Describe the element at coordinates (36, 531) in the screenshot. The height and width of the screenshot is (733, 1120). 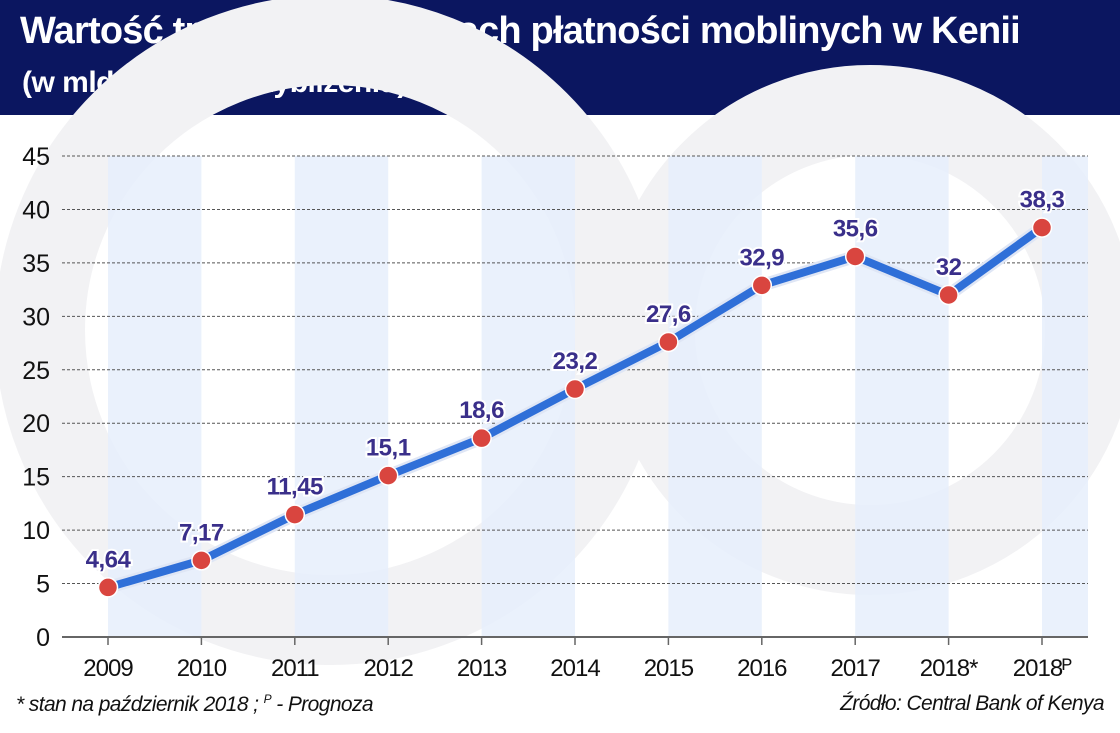
I see `y-tick-label: 10` at that location.